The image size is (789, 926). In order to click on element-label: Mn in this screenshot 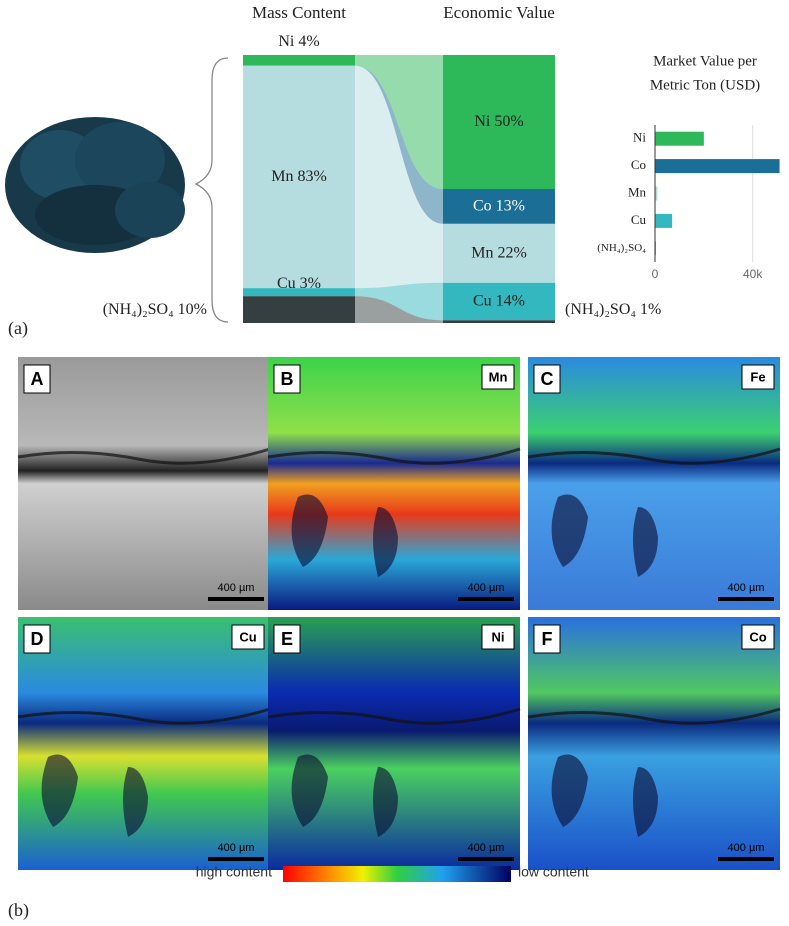, I will do `click(498, 376)`.